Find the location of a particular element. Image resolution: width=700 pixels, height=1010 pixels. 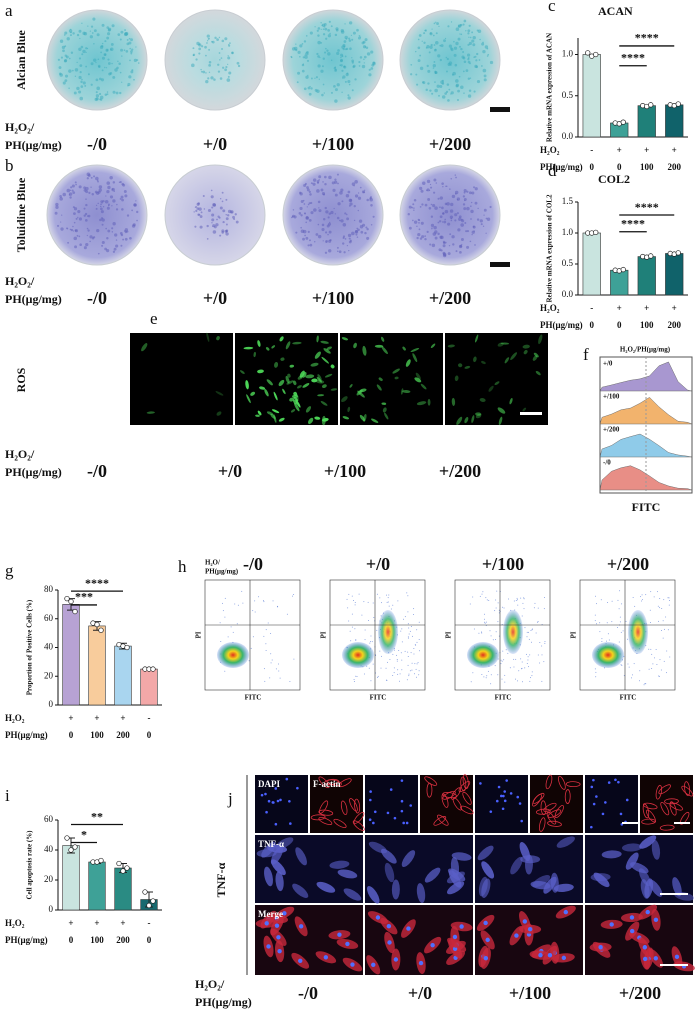

group: +/200 is located at coordinates (640, 993).